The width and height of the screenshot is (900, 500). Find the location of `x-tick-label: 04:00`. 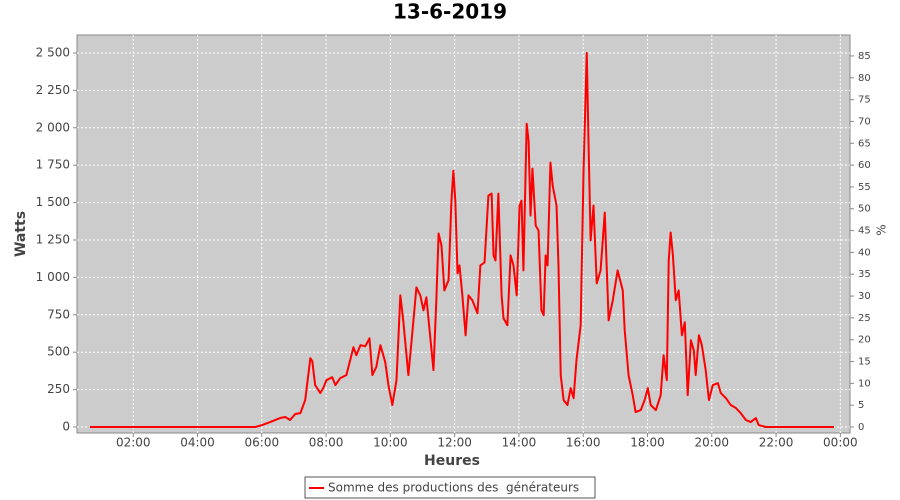

x-tick-label: 04:00 is located at coordinates (197, 443).